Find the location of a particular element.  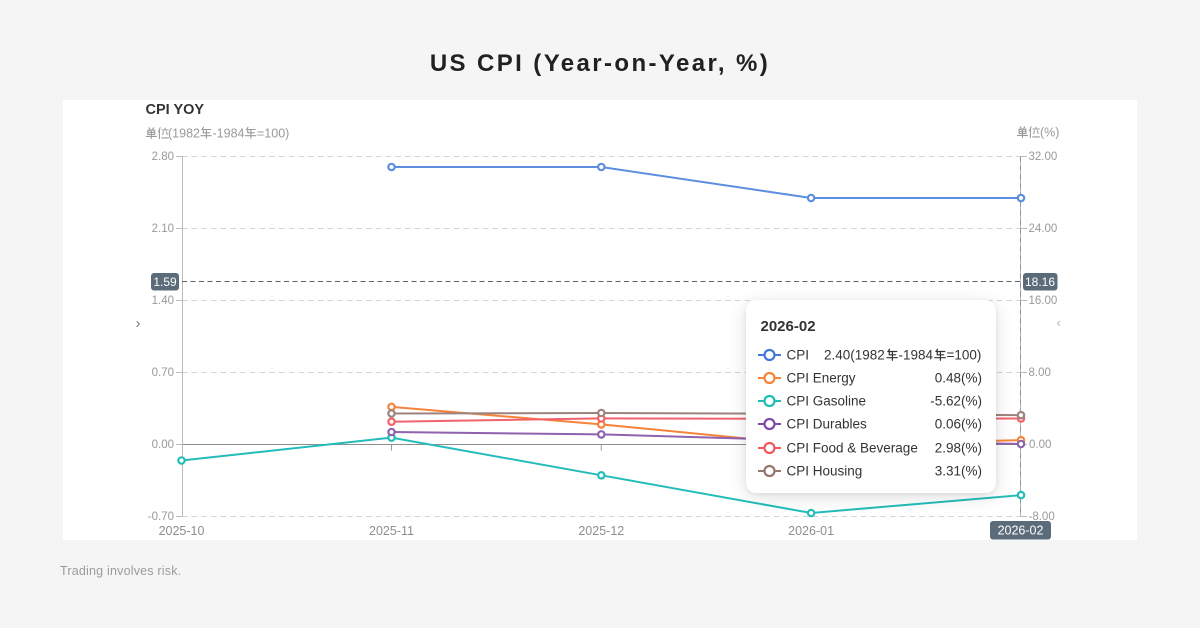

svg-text: 8.00 is located at coordinates (1040, 373).